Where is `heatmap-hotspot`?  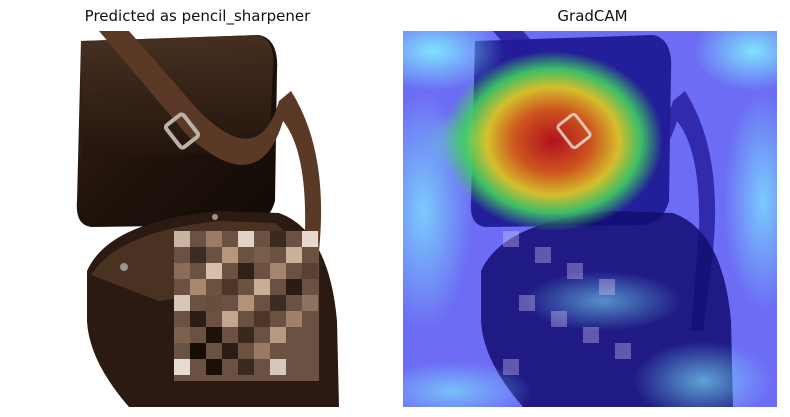 heatmap-hotspot is located at coordinates (553, 141).